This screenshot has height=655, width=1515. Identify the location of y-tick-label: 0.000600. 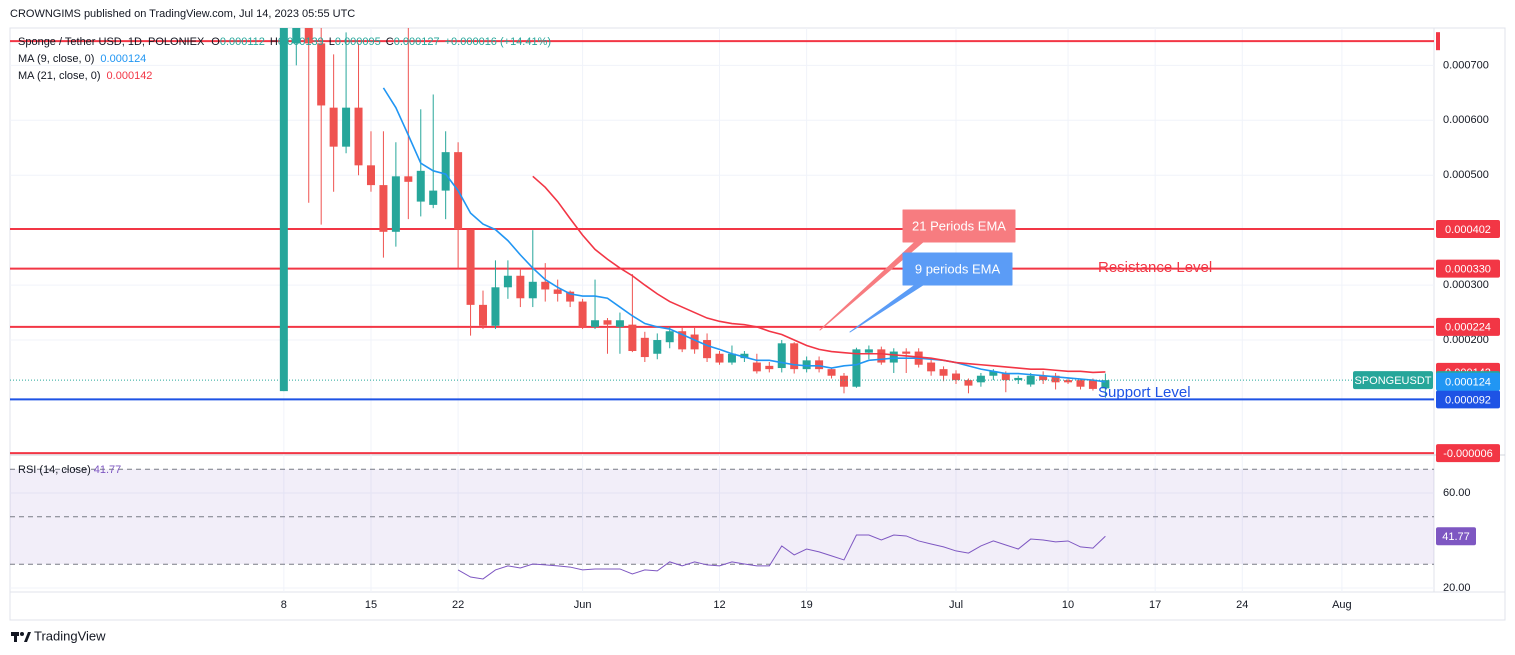
(1466, 120).